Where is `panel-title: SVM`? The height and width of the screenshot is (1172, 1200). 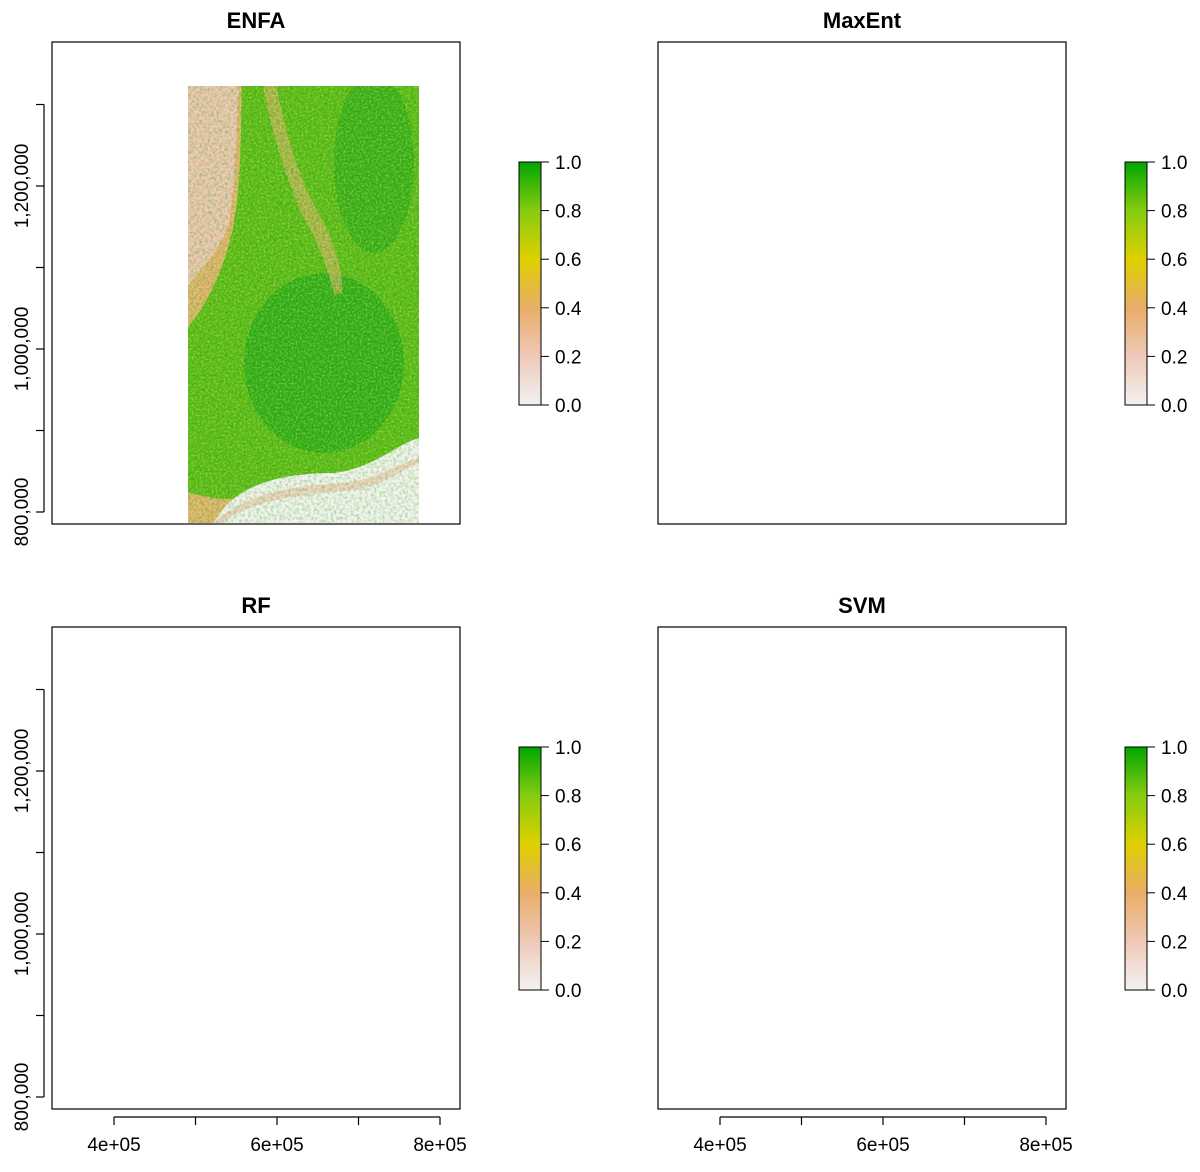
panel-title: SVM is located at coordinates (862, 605).